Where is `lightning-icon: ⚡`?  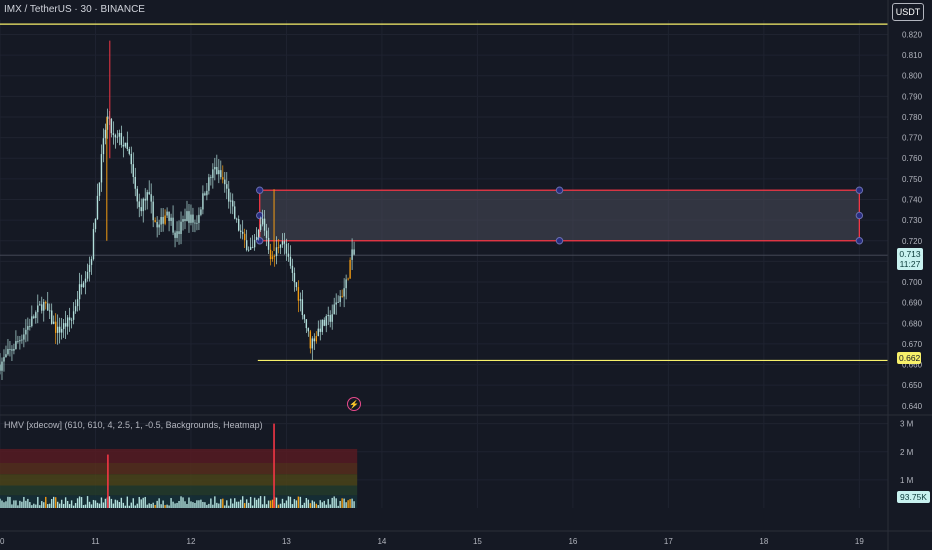
lightning-icon: ⚡ is located at coordinates (354, 404).